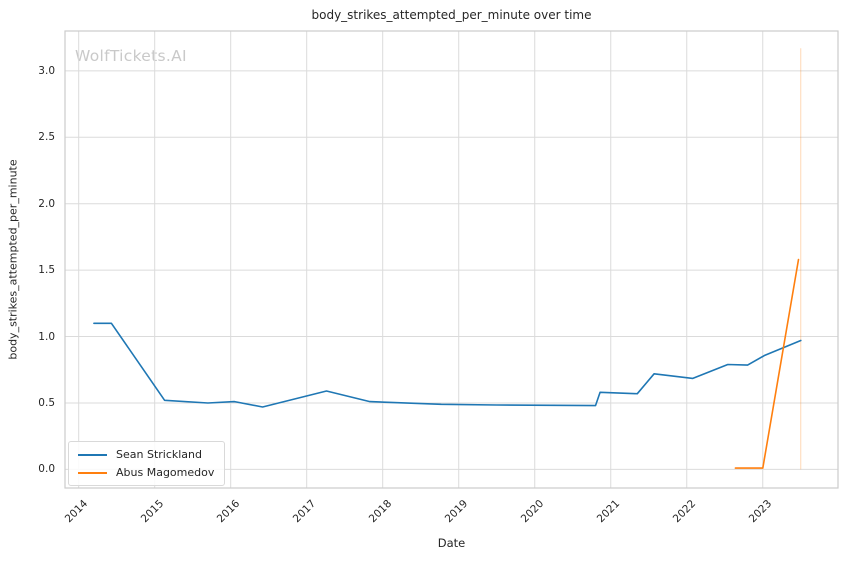 Image resolution: width=844 pixels, height=561 pixels. I want to click on watermark: WolfTickets.AI, so click(131, 56).